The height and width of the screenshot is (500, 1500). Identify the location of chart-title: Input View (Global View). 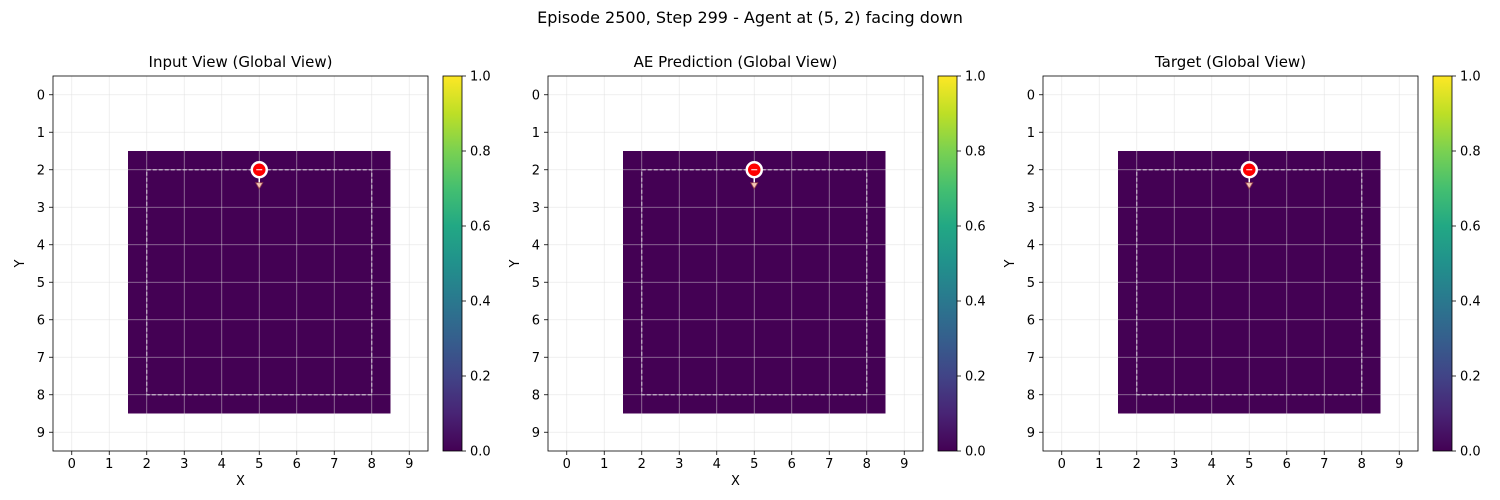
(241, 62).